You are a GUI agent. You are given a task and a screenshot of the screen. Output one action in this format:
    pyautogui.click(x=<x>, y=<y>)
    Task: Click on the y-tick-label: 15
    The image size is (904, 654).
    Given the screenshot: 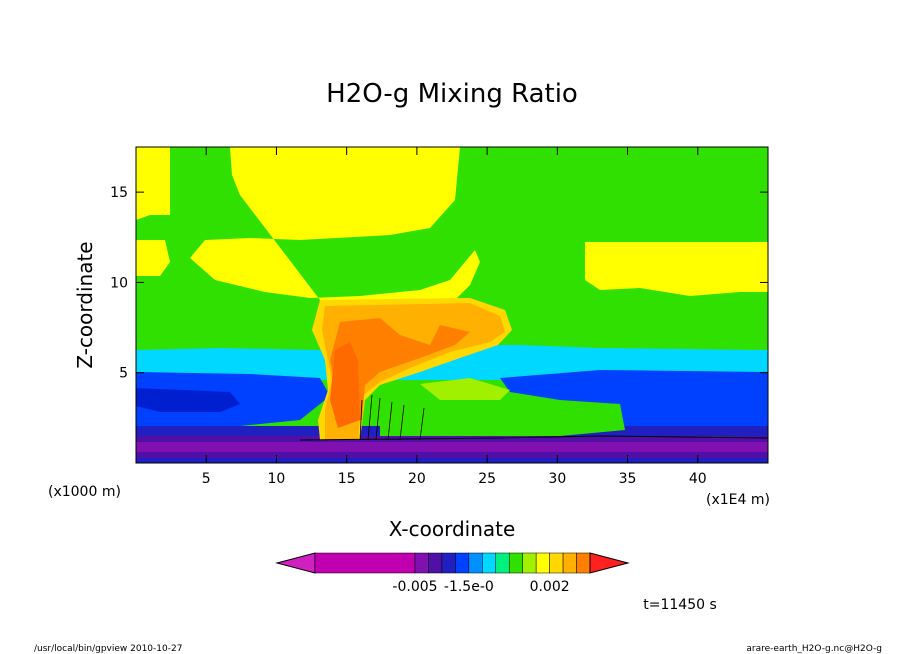 What is the action you would take?
    pyautogui.click(x=119, y=193)
    